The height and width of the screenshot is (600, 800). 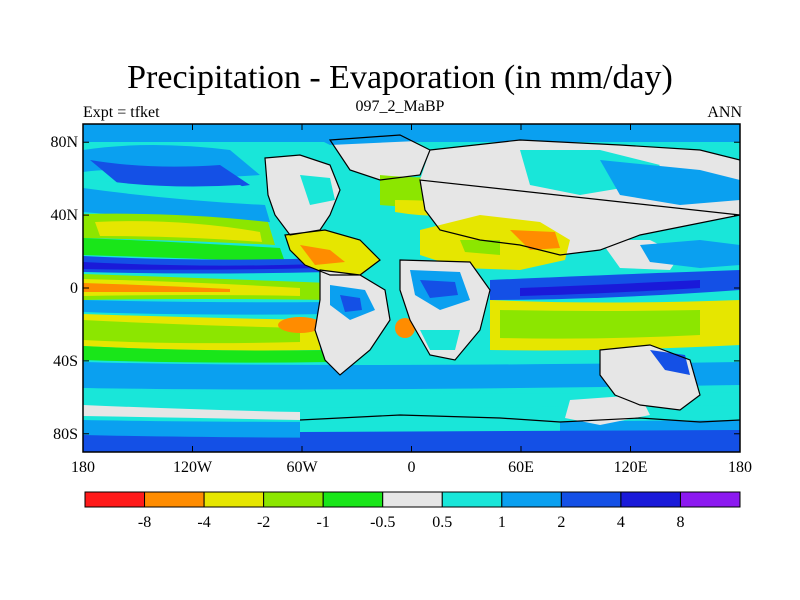 I want to click on season-label: ANN, so click(x=724, y=112).